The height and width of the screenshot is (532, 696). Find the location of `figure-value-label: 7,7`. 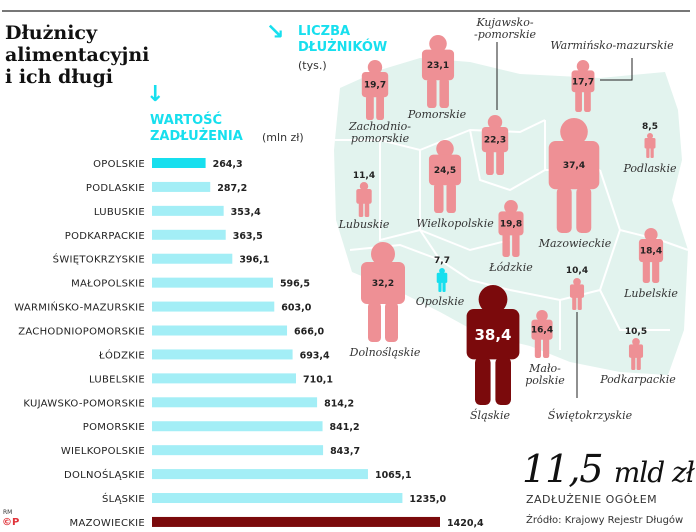

figure-value-label: 7,7 is located at coordinates (442, 261).